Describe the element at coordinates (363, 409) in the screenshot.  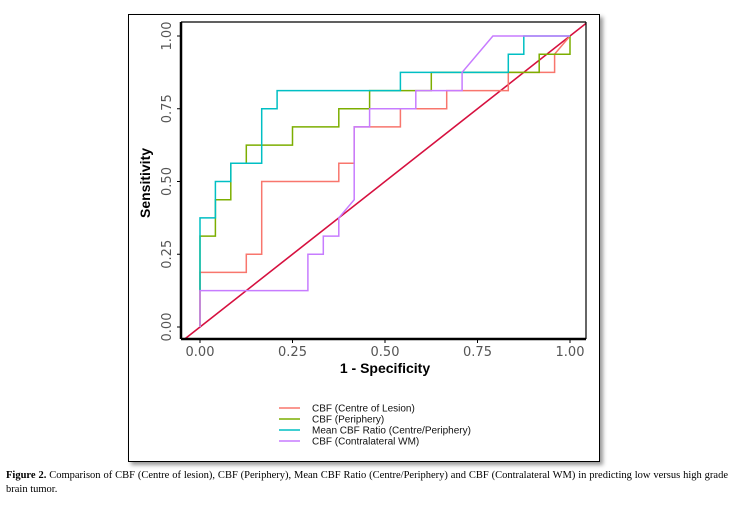
I see `legend-label-0: CBF (Centre of Lesion)` at that location.